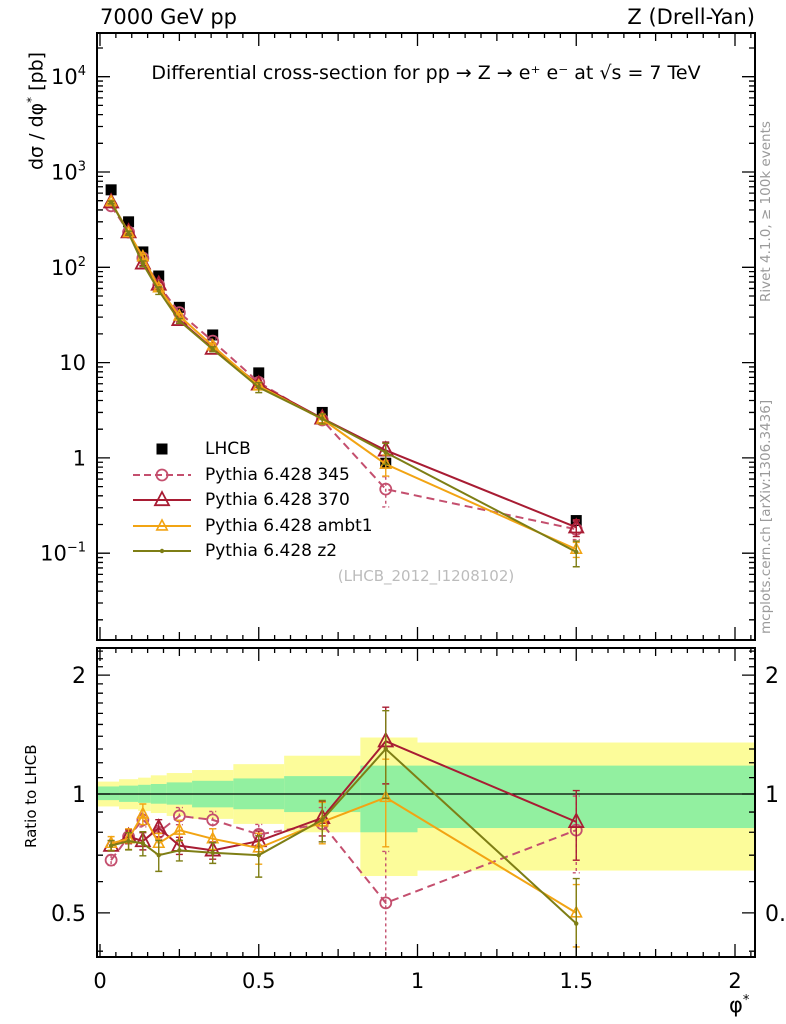  I want to click on svg-text: 0, so click(99, 981).